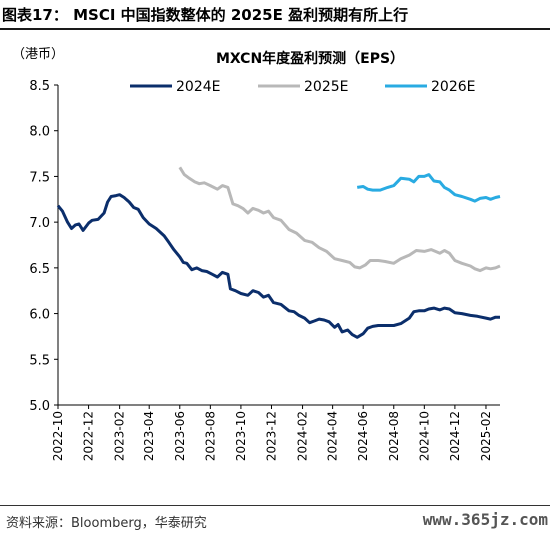  Describe the element at coordinates (310, 58) in the screenshot. I see `chart-title: MXCN年度盈利预测（EPS）` at that location.